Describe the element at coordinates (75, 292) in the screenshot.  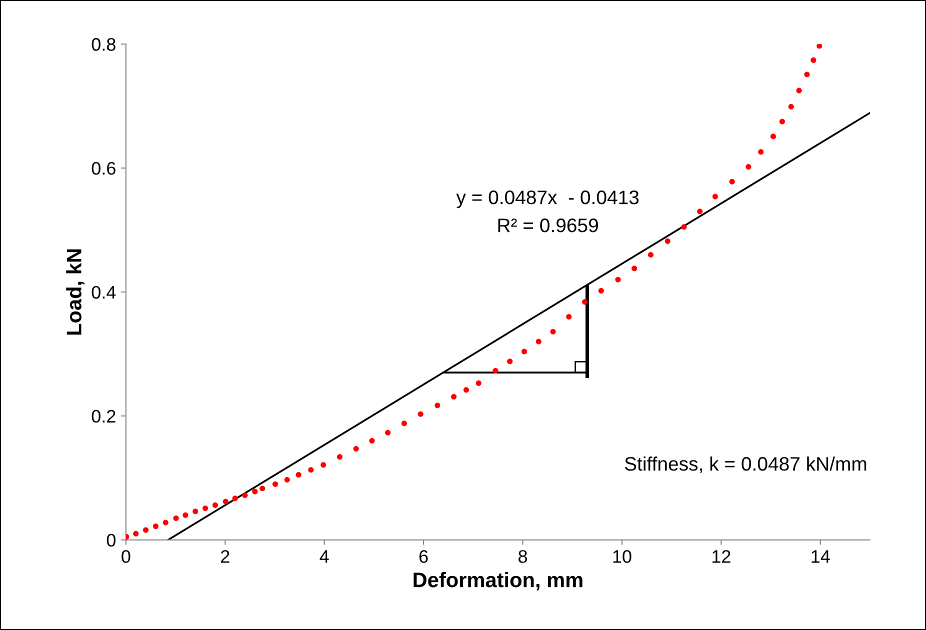
I see `y-axis-title: Load, kN` at that location.